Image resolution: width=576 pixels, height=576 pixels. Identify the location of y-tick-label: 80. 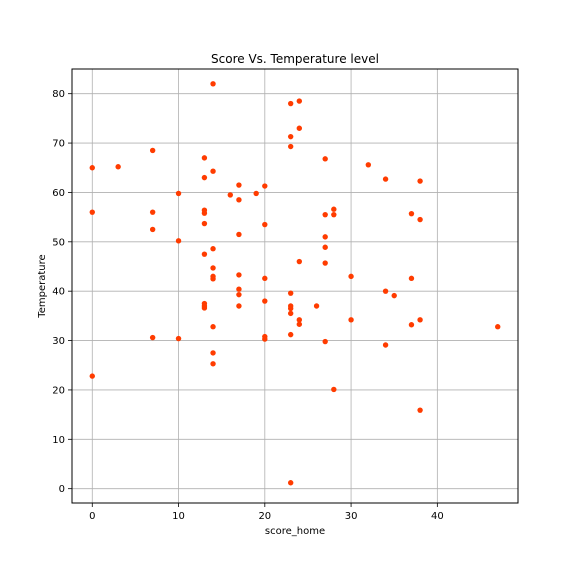
(58, 94).